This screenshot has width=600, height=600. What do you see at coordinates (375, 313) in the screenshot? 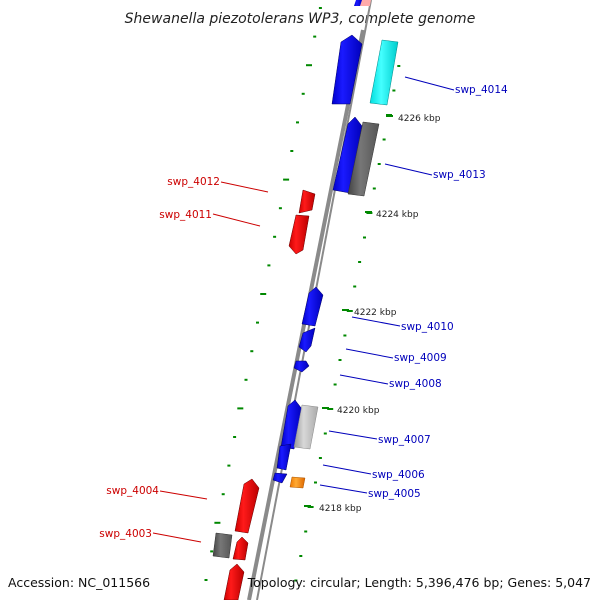
I see `scale-label-4222: 4222 kbp` at bounding box center [375, 313].